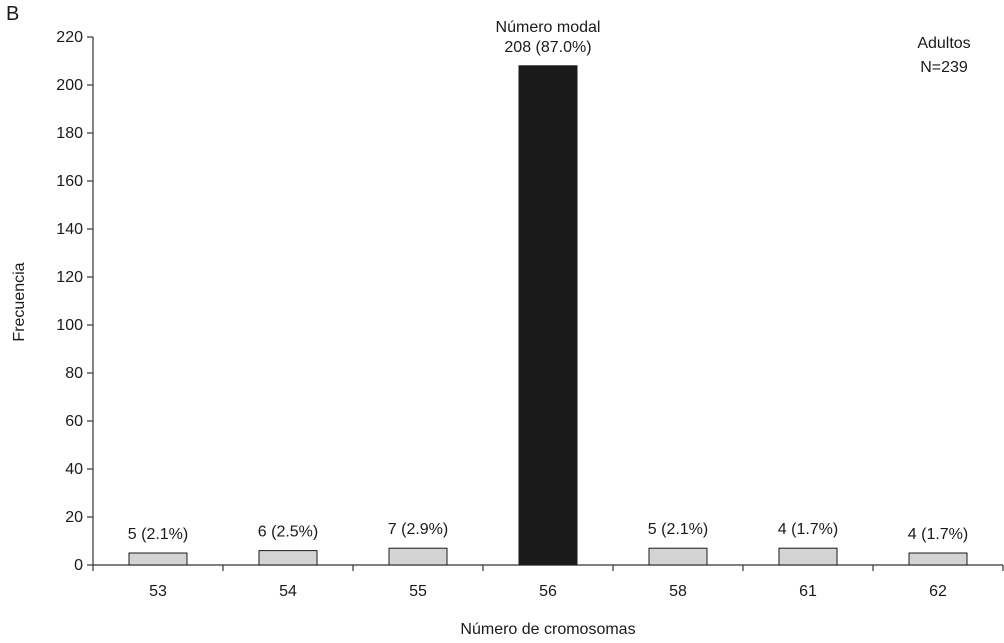 This screenshot has width=1004, height=643. I want to click on y-tick-label: 60, so click(74, 421).